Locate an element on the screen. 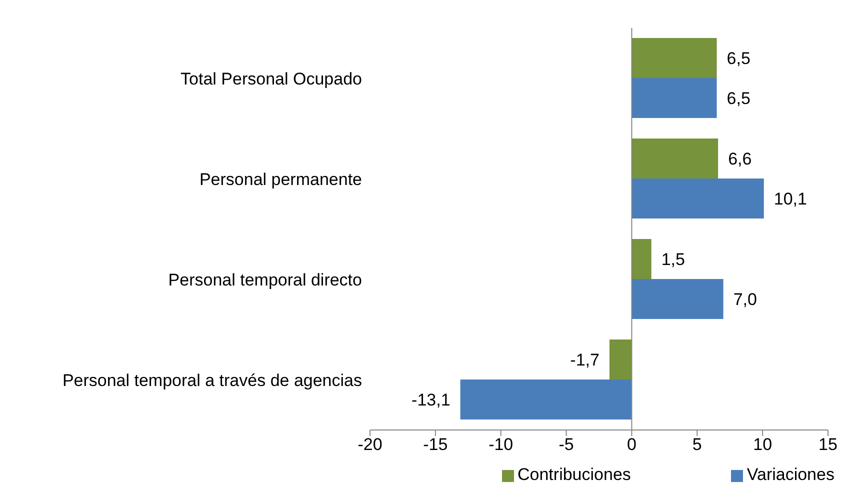 Image resolution: width=861 pixels, height=493 pixels. data-label: 6,6 is located at coordinates (740, 159).